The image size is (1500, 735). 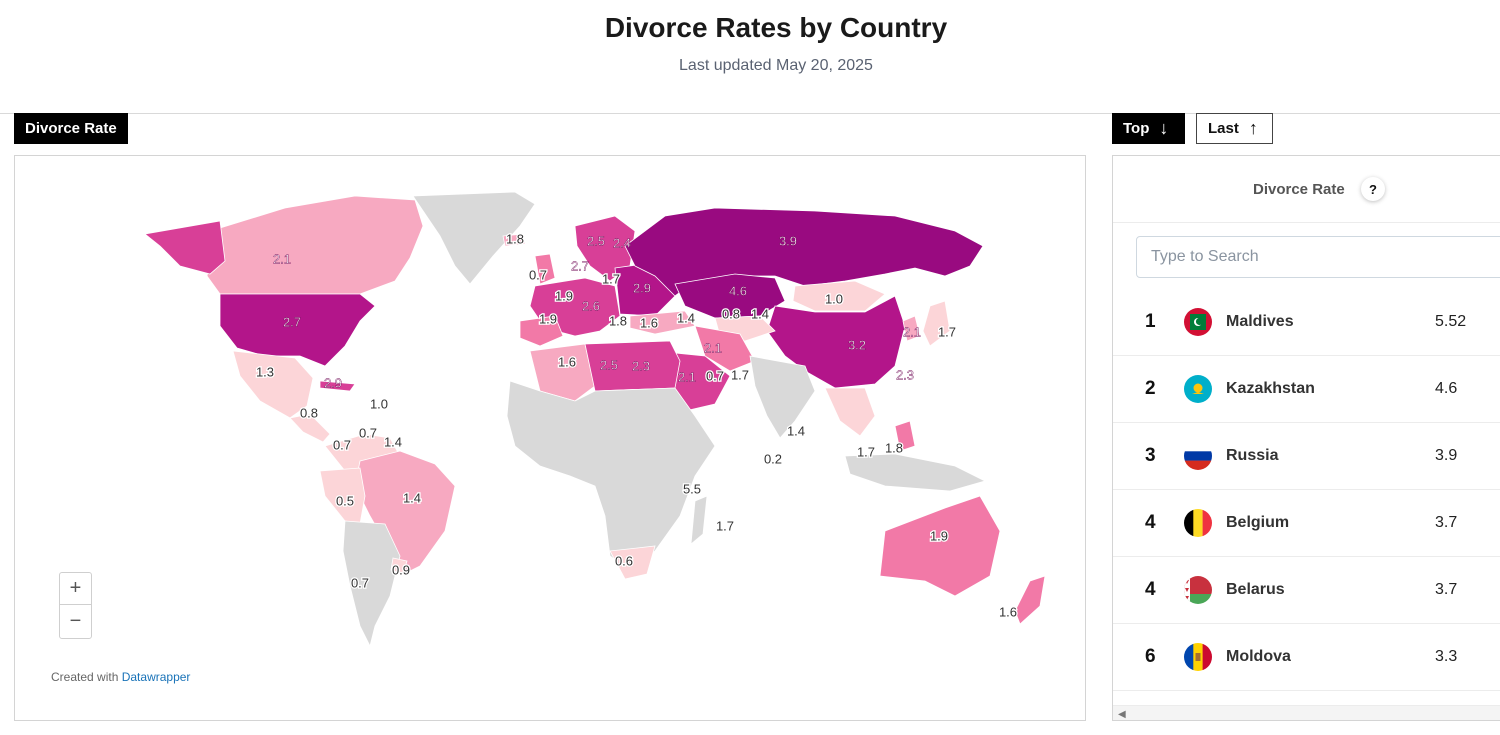 I want to click on map-value-label: 3.2, so click(x=857, y=344).